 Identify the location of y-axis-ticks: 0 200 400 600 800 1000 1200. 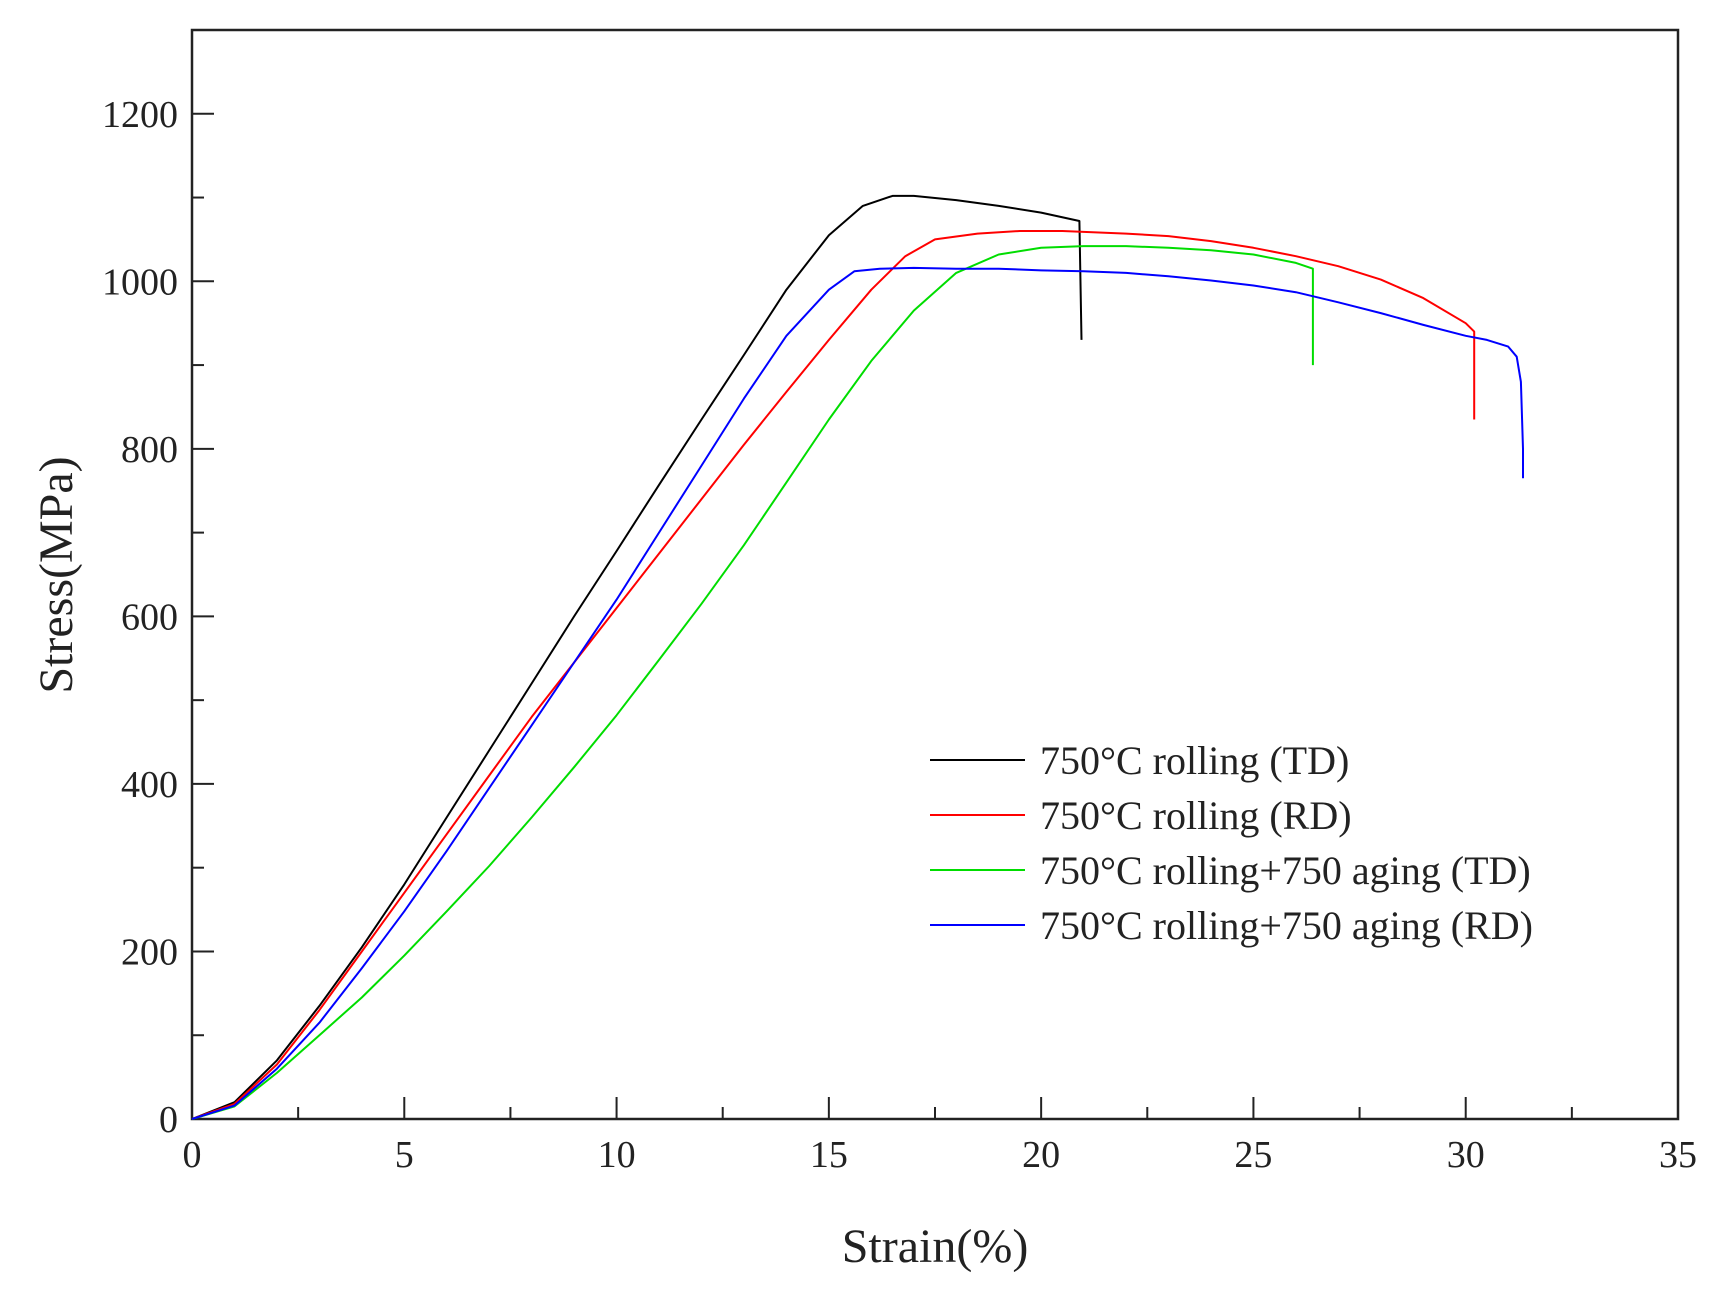
(158, 585).